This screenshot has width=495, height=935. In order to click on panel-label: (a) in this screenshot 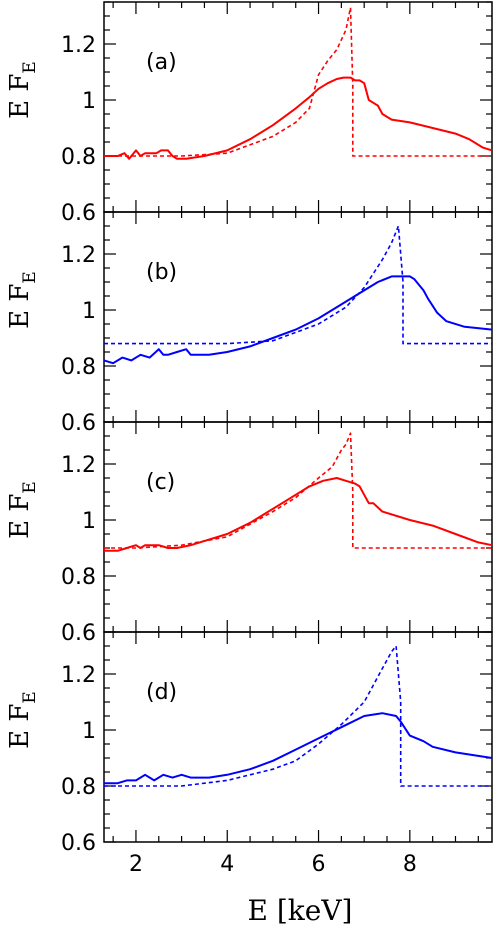, I will do `click(161, 62)`.